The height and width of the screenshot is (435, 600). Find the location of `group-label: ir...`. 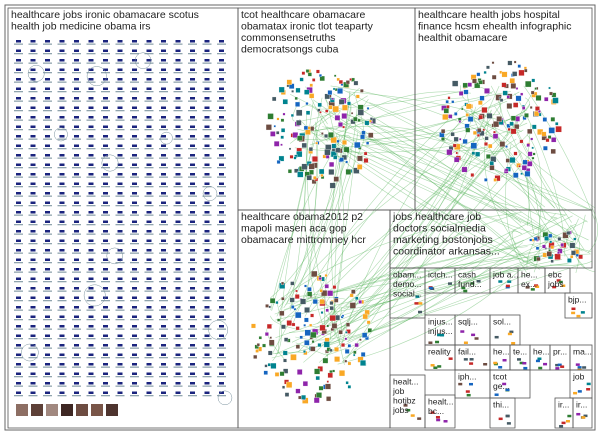

group-label: ir... is located at coordinates (563, 404).